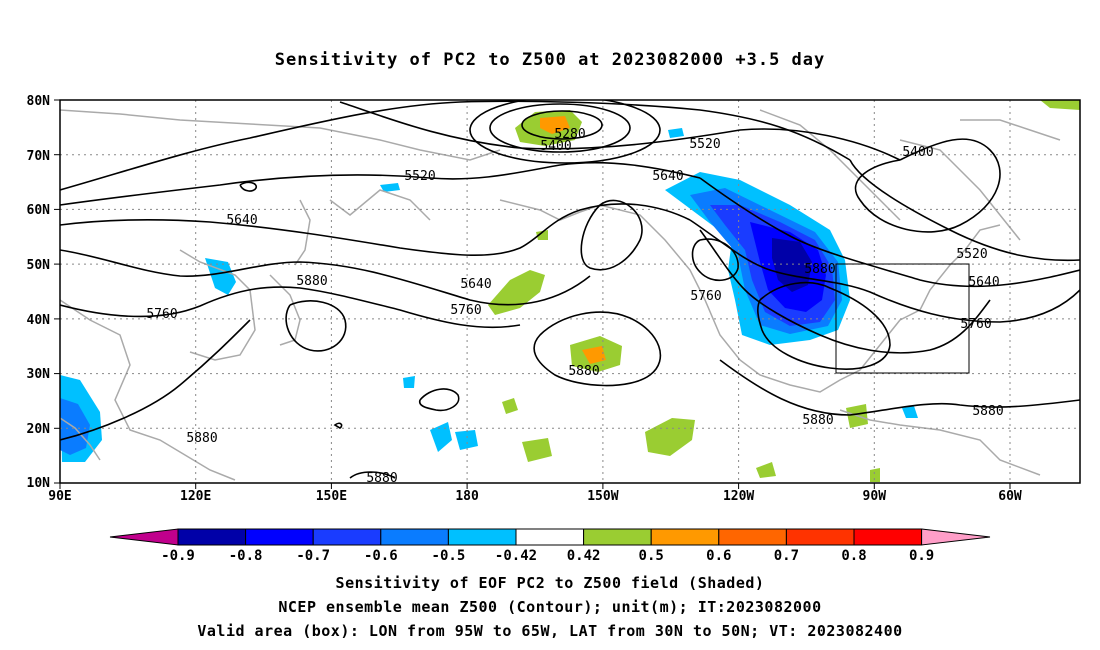 The height and width of the screenshot is (650, 1100). What do you see at coordinates (467, 496) in the screenshot?
I see `x-tick-label: 180` at bounding box center [467, 496].